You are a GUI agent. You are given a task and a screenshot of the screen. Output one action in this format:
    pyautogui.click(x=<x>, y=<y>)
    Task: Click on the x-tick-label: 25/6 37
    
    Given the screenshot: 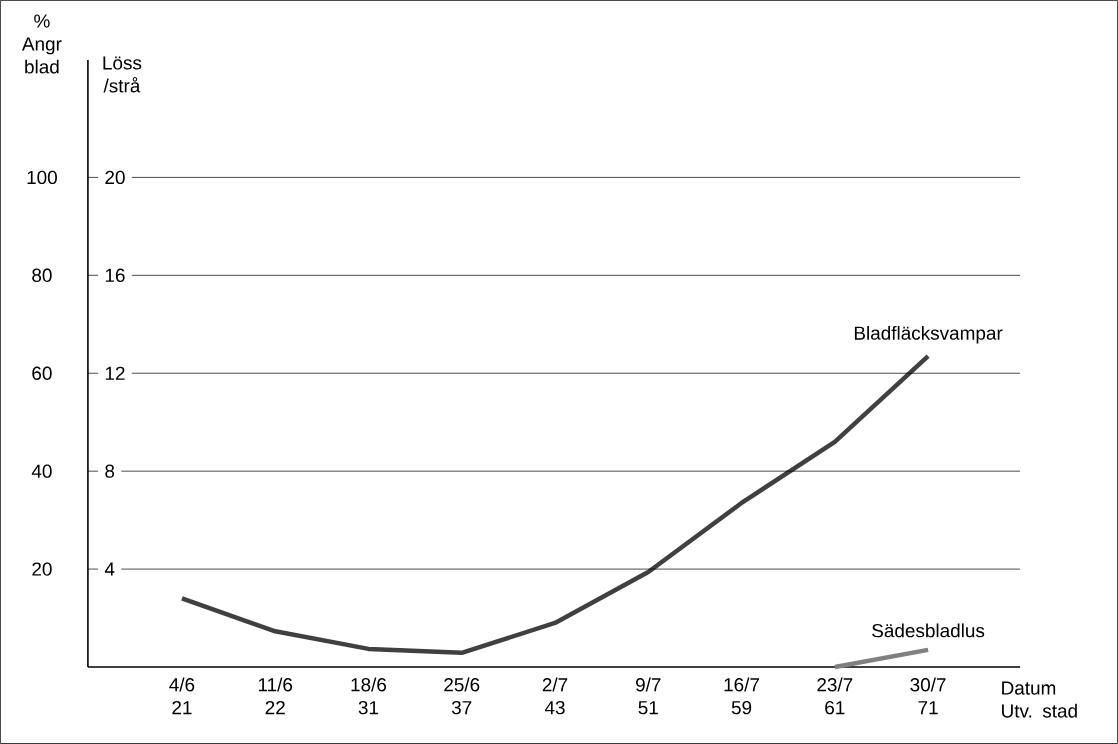 What is the action you would take?
    pyautogui.click(x=462, y=696)
    